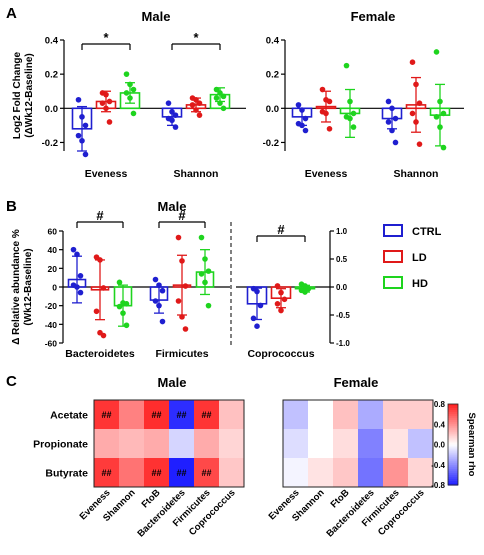 The image size is (484, 555). Describe the element at coordinates (52, 41) in the screenshot. I see `y-tick-label: 0.4` at that location.